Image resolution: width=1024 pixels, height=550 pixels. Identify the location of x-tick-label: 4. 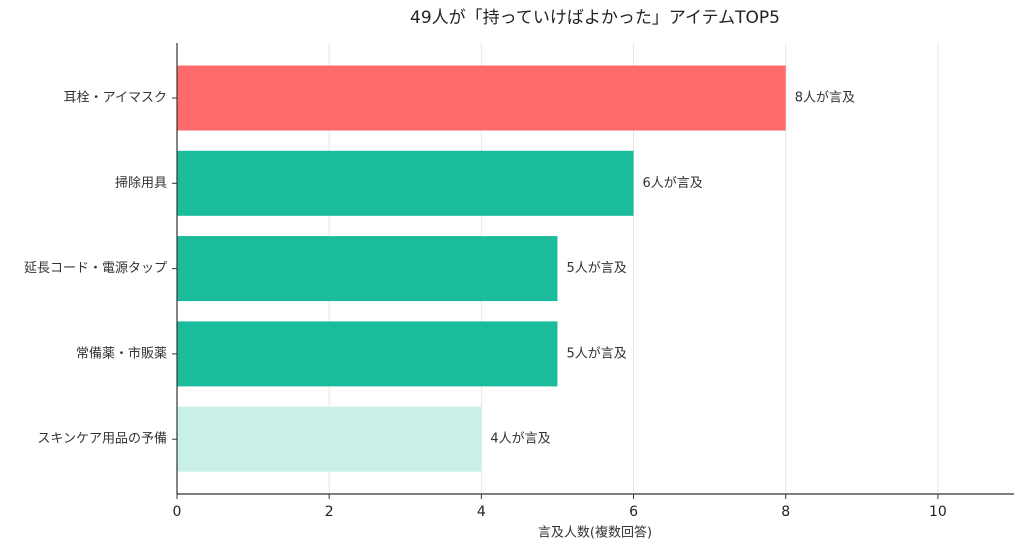
(481, 512).